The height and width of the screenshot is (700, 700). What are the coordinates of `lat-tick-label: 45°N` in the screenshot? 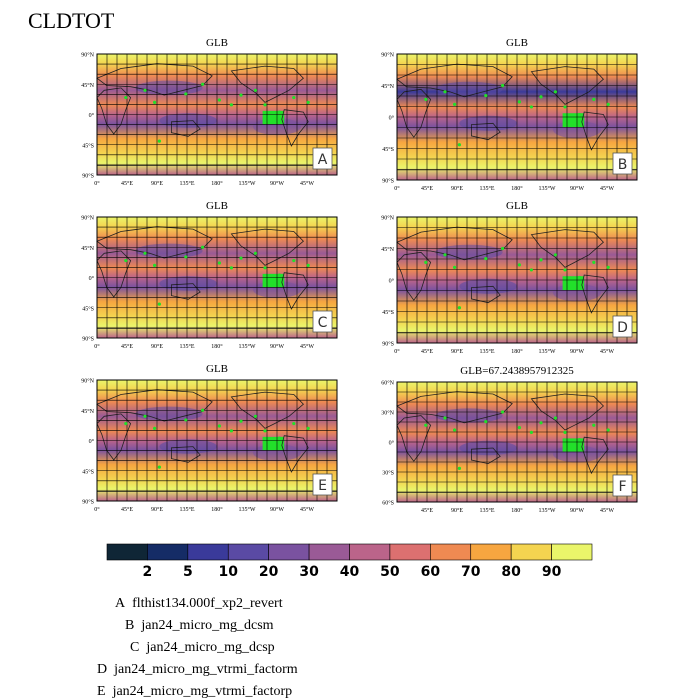 It's located at (387, 249).